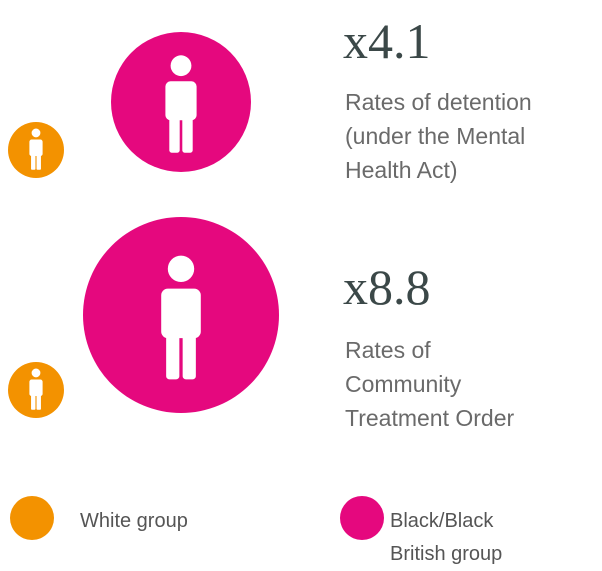 The height and width of the screenshot is (571, 602). I want to click on description: Rates of detention, so click(438, 102).